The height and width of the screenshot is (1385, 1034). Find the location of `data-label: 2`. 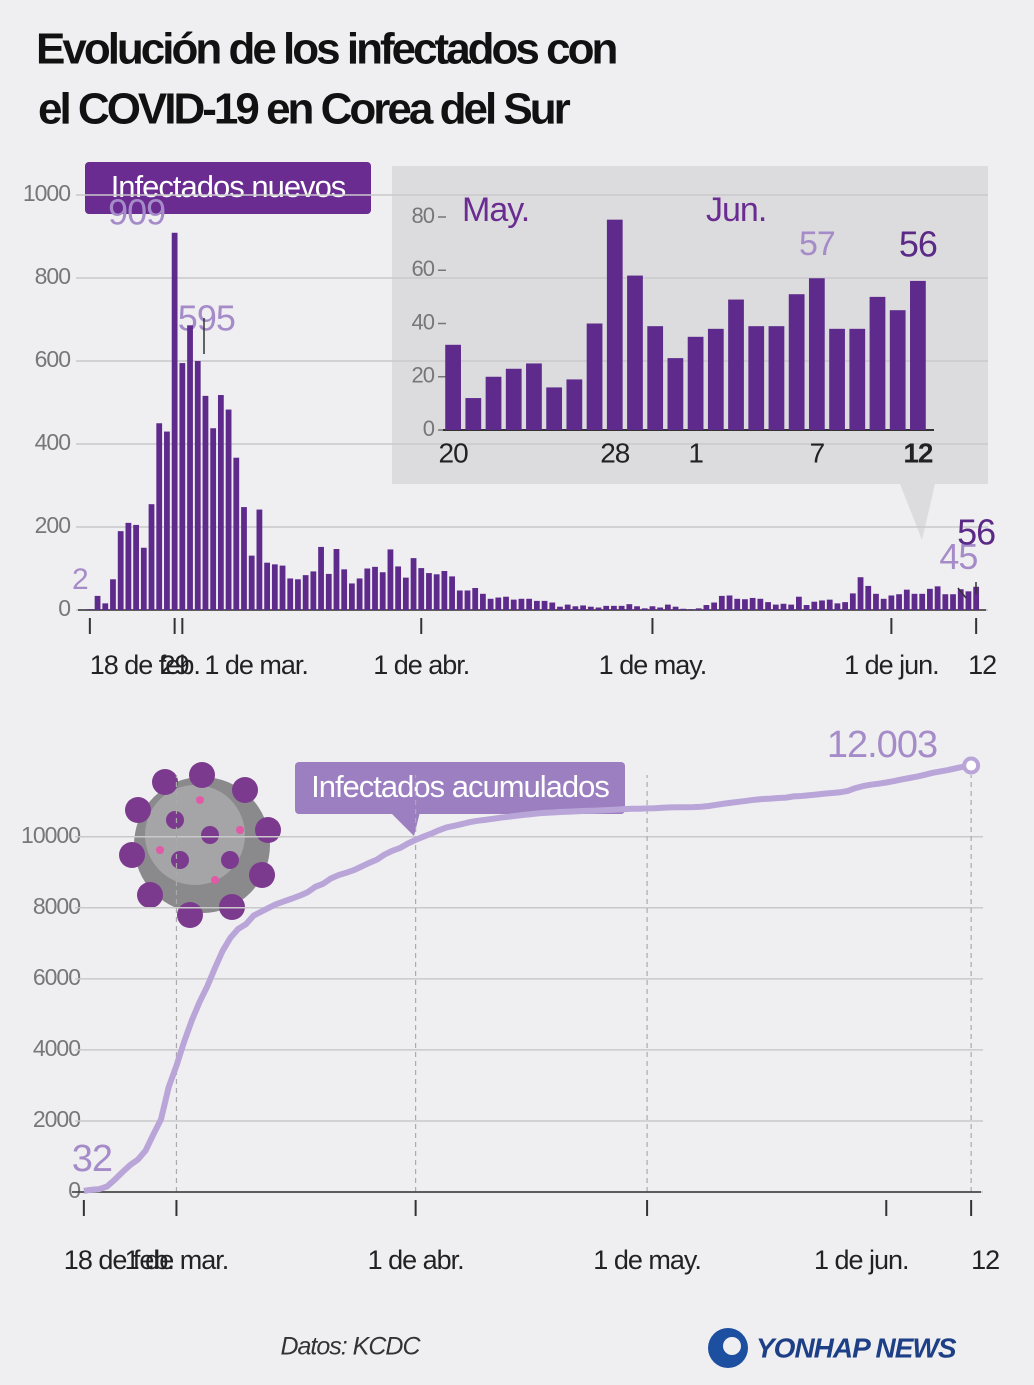

data-label: 2 is located at coordinates (80, 579).